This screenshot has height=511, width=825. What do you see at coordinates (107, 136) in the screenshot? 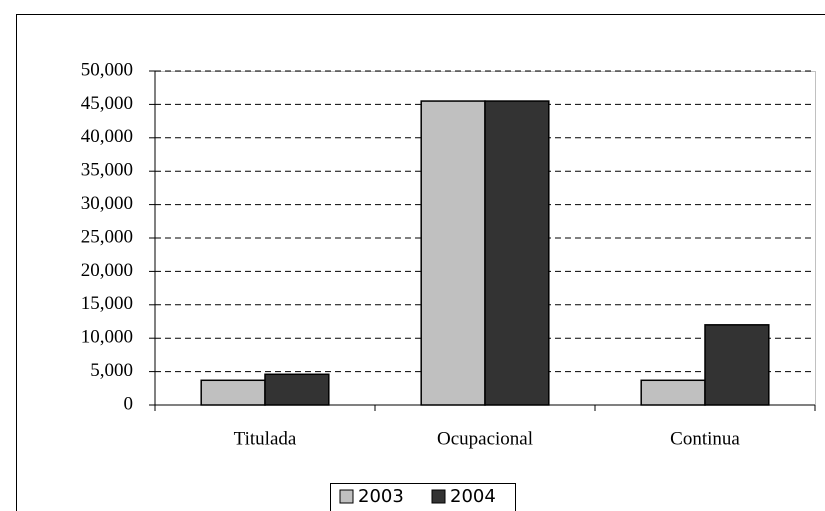
I see `y-tick-label: 40,000` at bounding box center [107, 136].